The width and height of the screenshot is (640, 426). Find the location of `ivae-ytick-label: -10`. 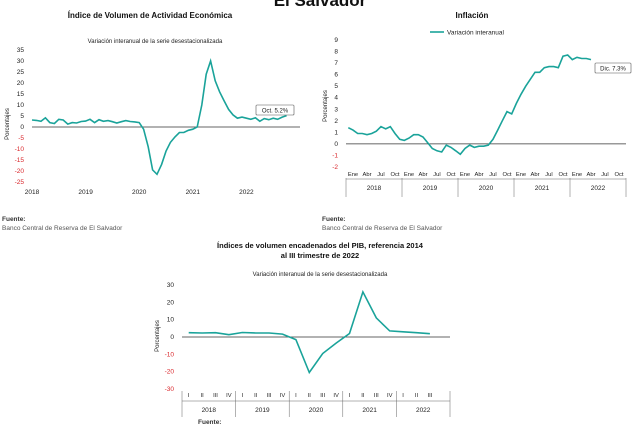

ivae-ytick-label: -10 is located at coordinates (20, 149).